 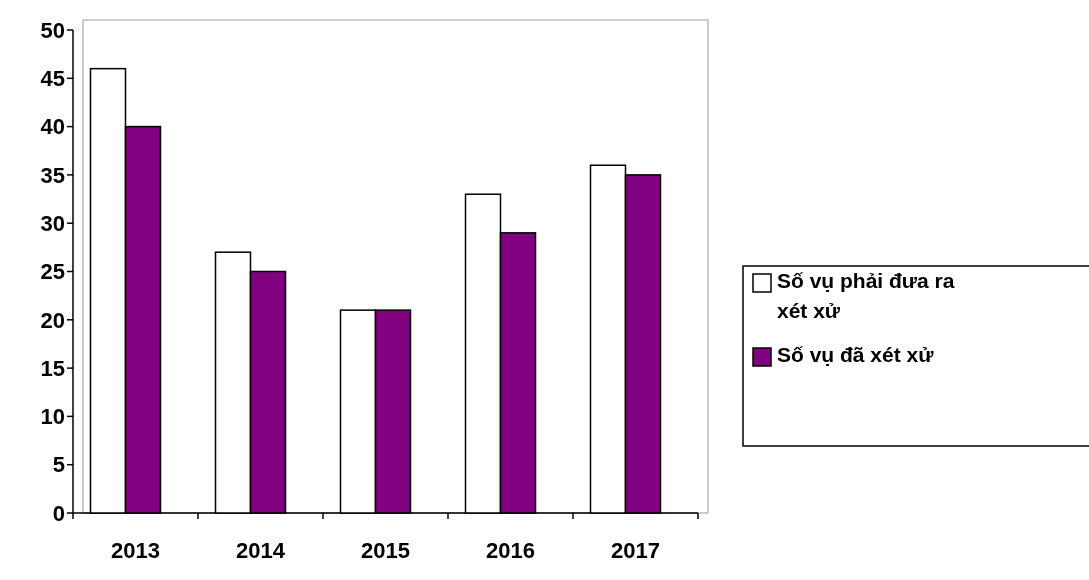 I want to click on x-tick-label: 2015, so click(x=385, y=550).